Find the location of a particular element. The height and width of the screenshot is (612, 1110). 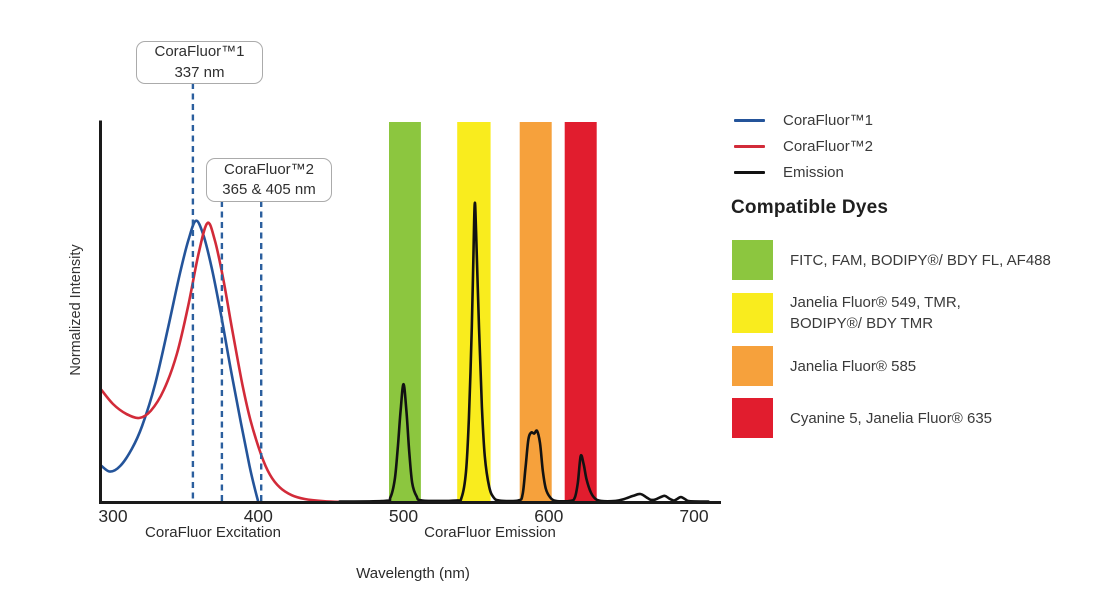

callout-corafluor1-value: 337 nm is located at coordinates (199, 72).